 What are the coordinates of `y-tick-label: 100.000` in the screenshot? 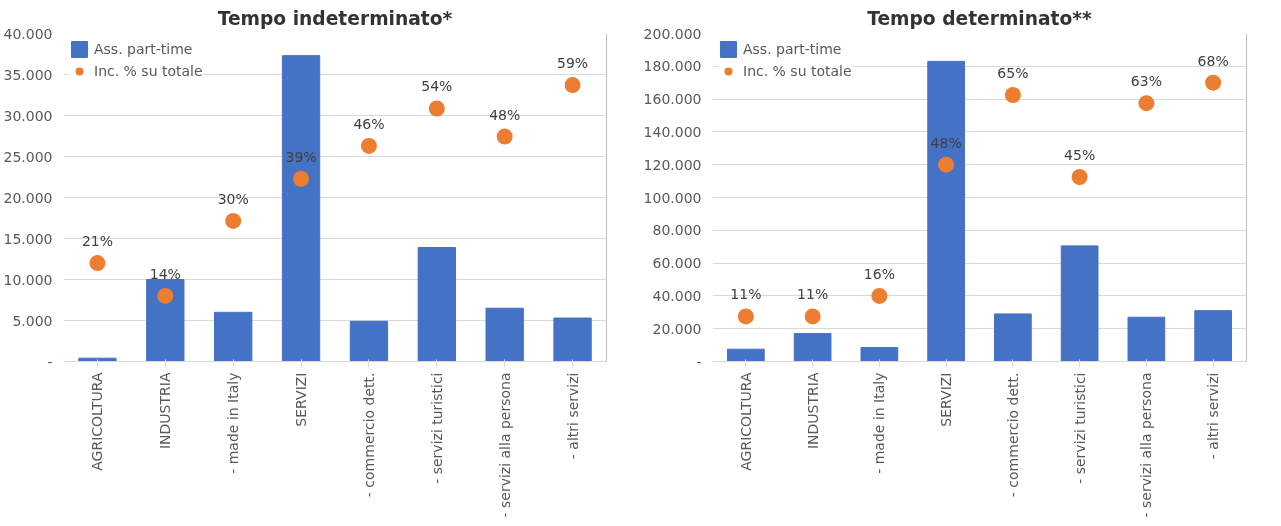 It's located at (672, 197).